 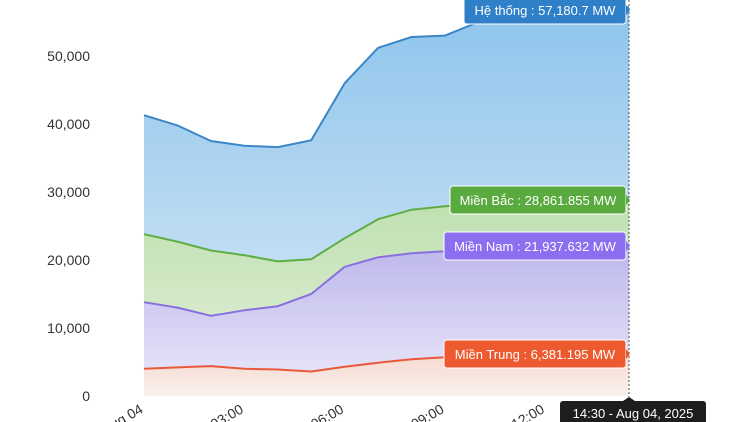 I want to click on y-axis: 0 10,000 20,000 30,000 40,000 50,000, so click(x=68, y=226).